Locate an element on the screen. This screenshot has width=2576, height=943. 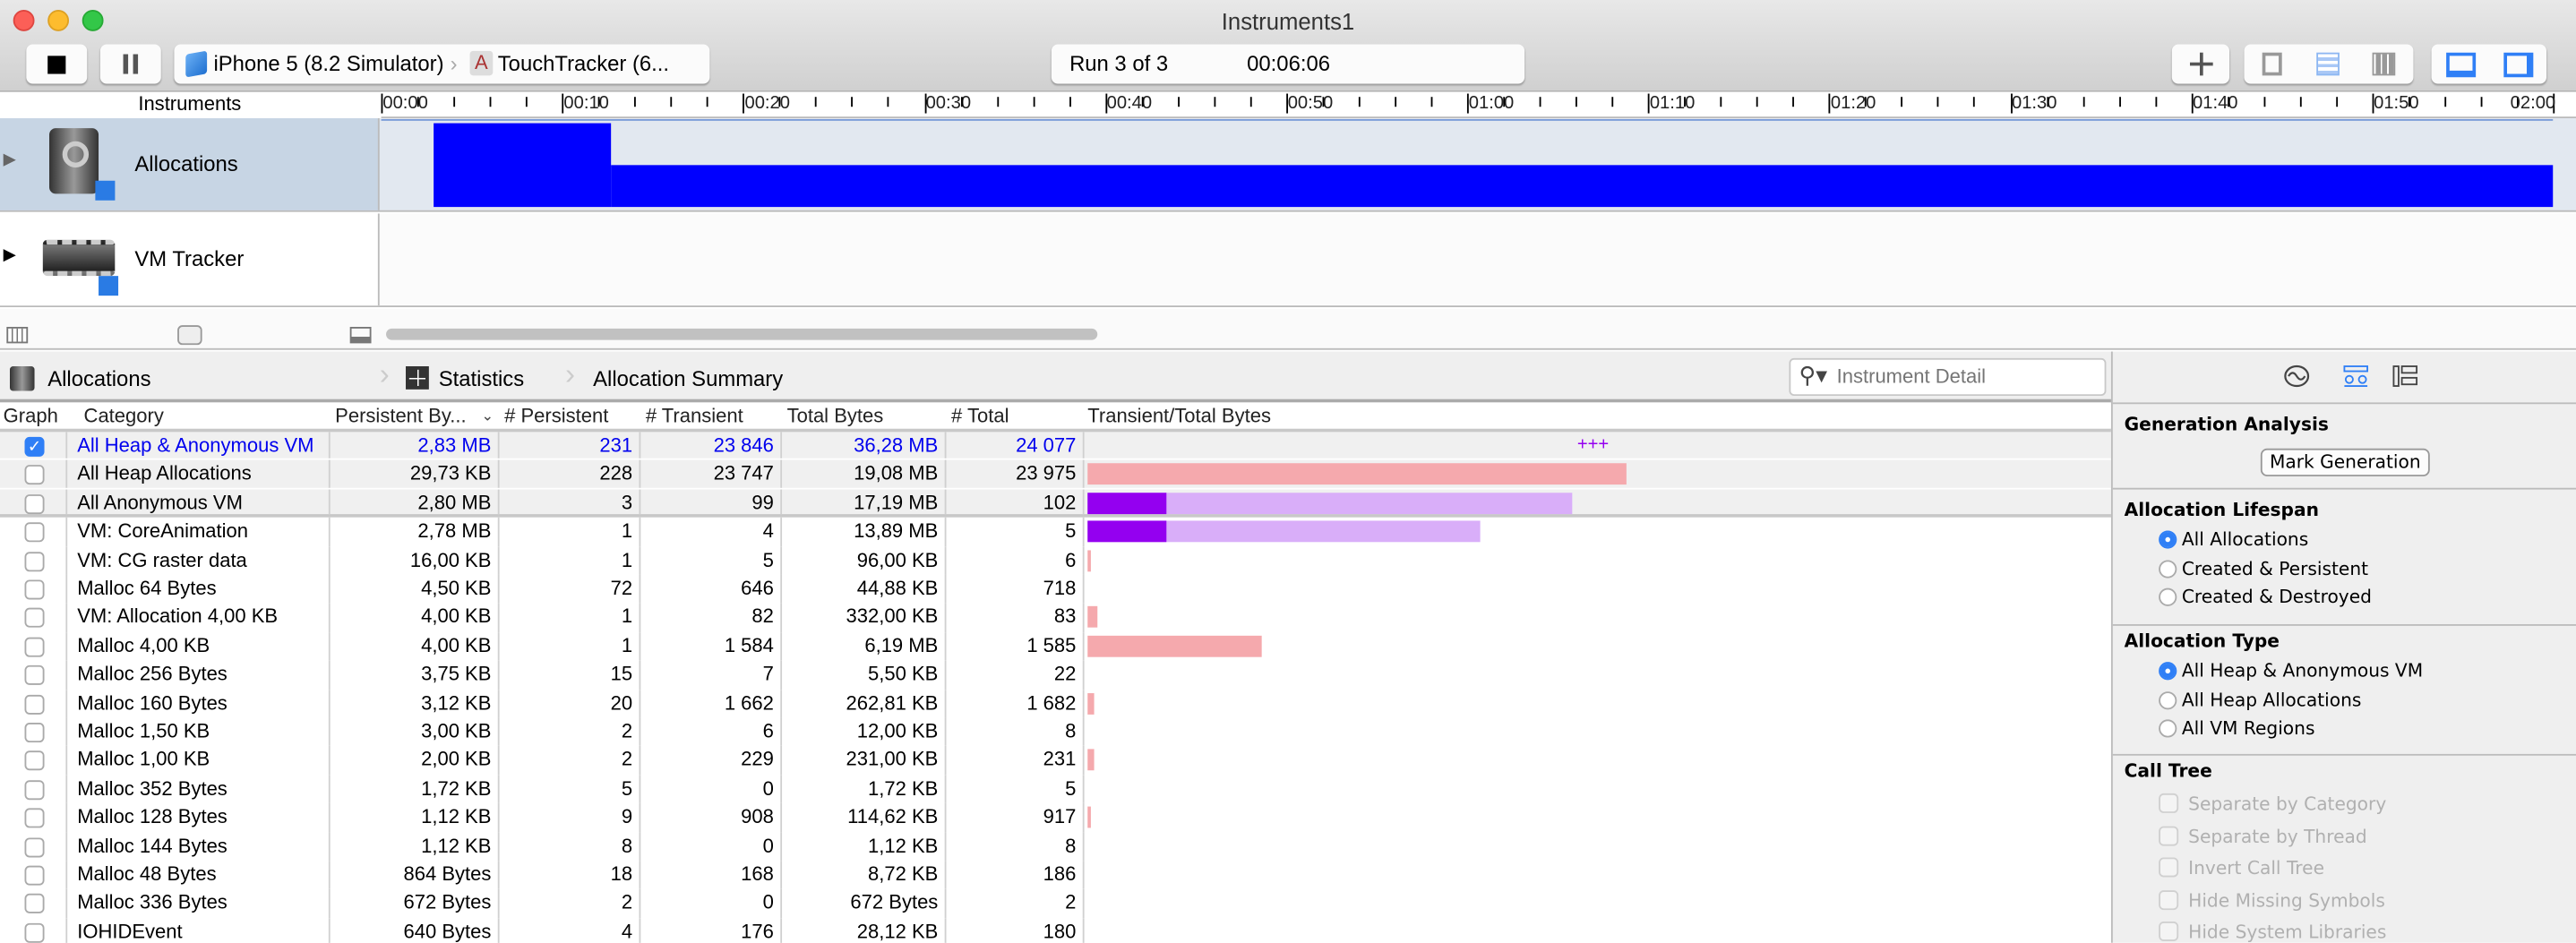
overflow-marker: +++ is located at coordinates (1593, 445).